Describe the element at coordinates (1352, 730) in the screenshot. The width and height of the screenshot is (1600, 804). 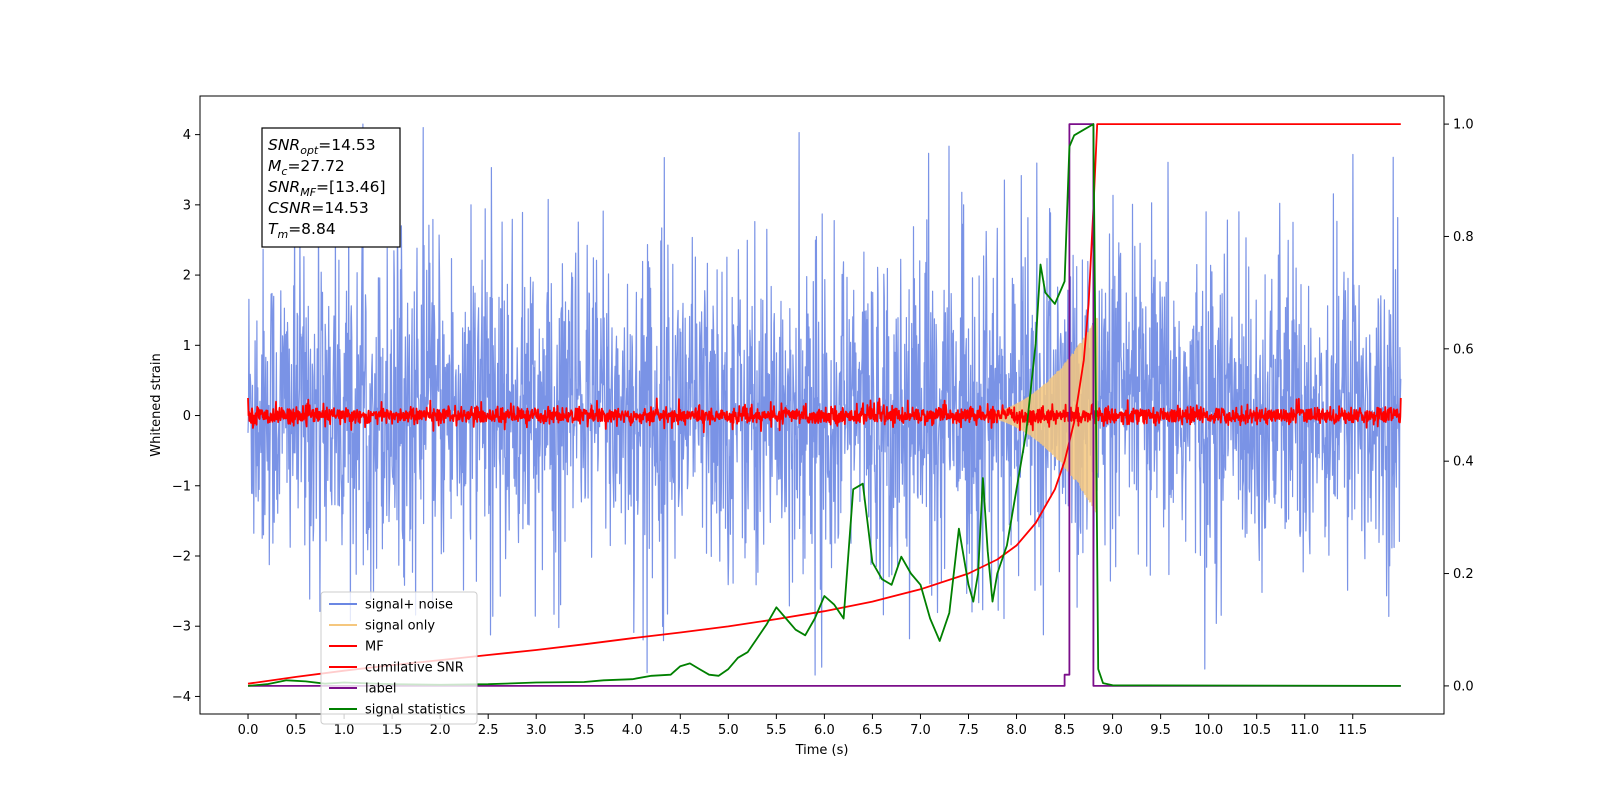
I see `x-tick-label: 11.5` at that location.